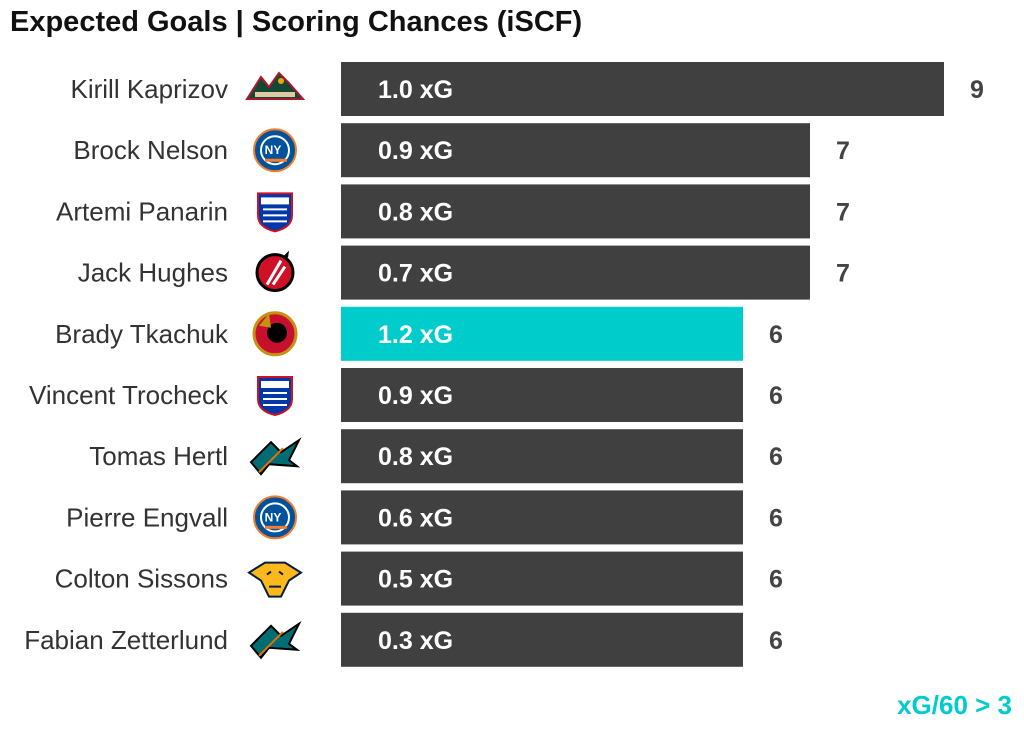 This screenshot has width=1024, height=731. What do you see at coordinates (150, 89) in the screenshot?
I see `player-name-label: Kirill Kaprizov` at bounding box center [150, 89].